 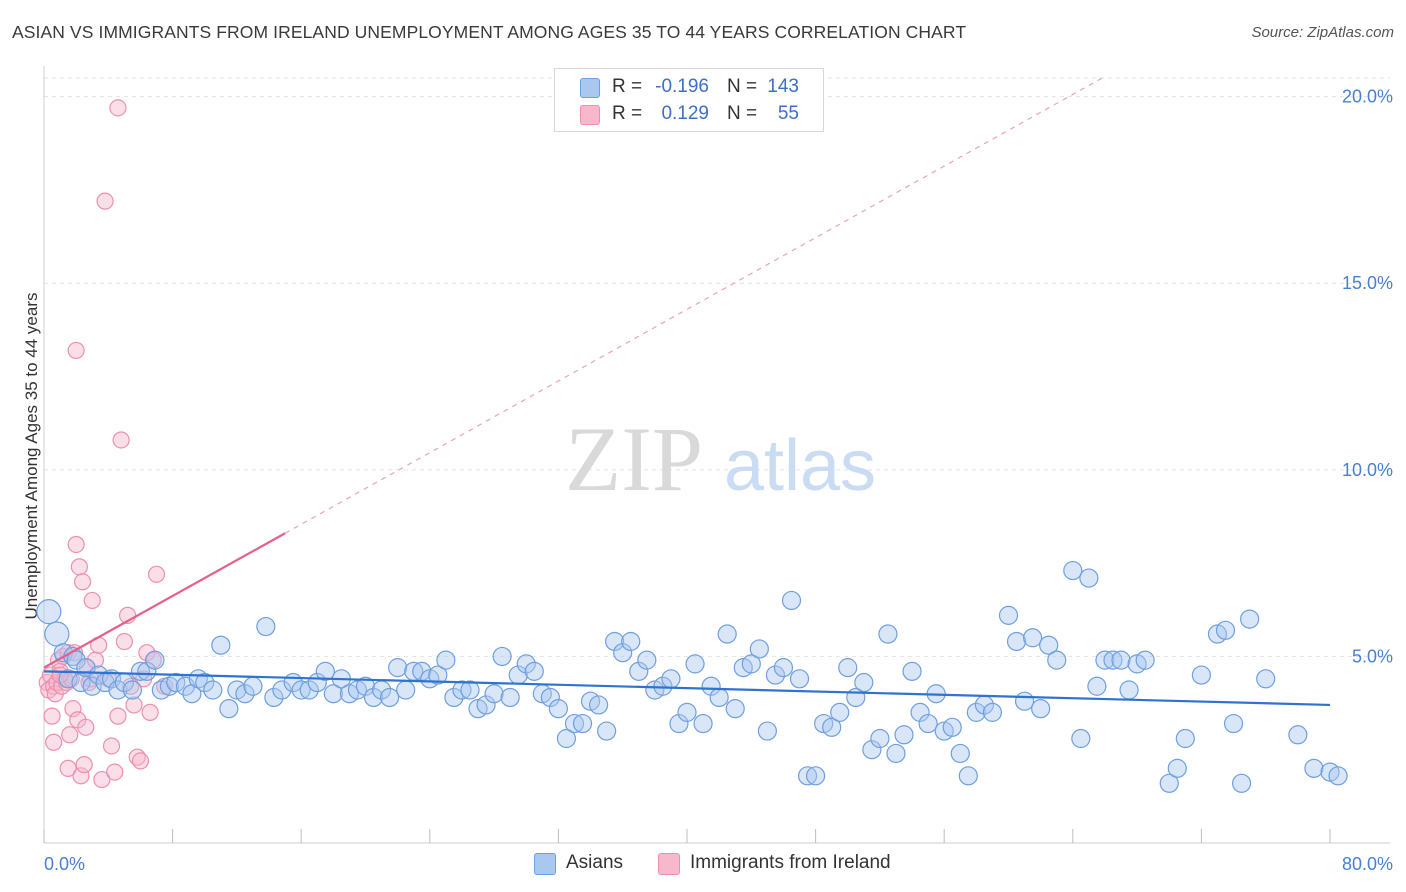 I want to click on watermark: ZIP atlas, so click(x=720, y=459).